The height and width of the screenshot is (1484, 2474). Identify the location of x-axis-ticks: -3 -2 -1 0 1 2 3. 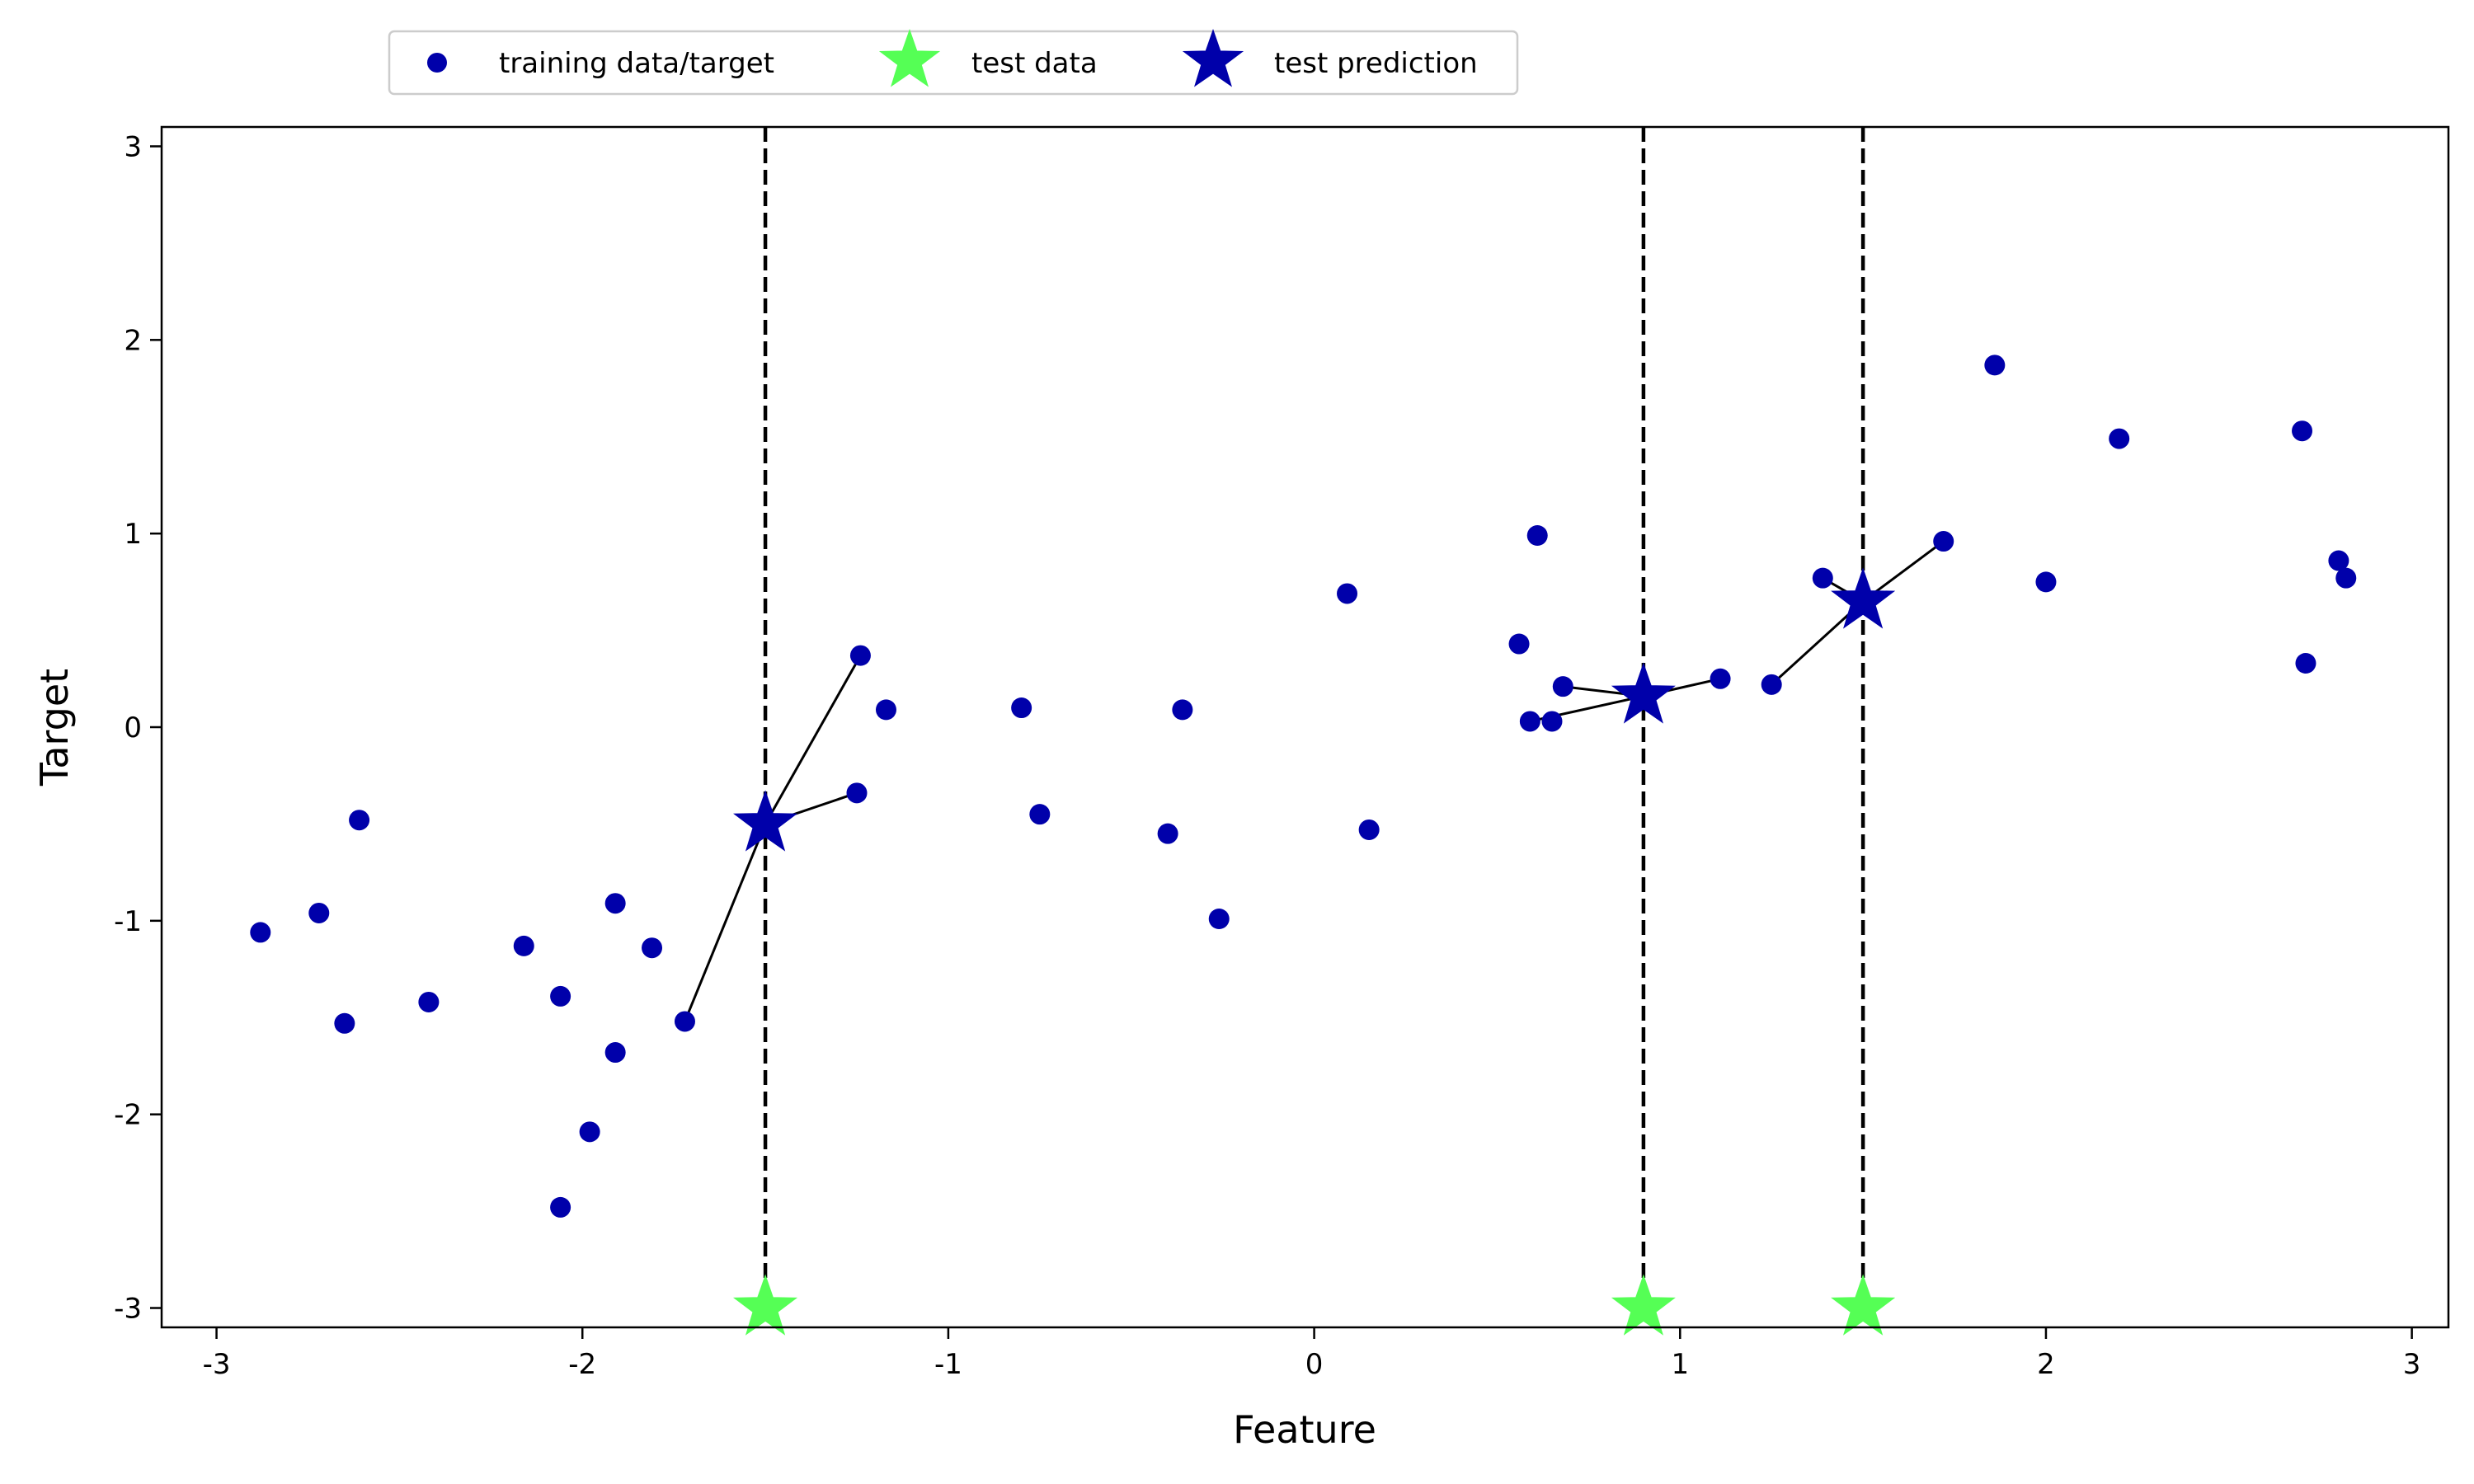
(1312, 1354).